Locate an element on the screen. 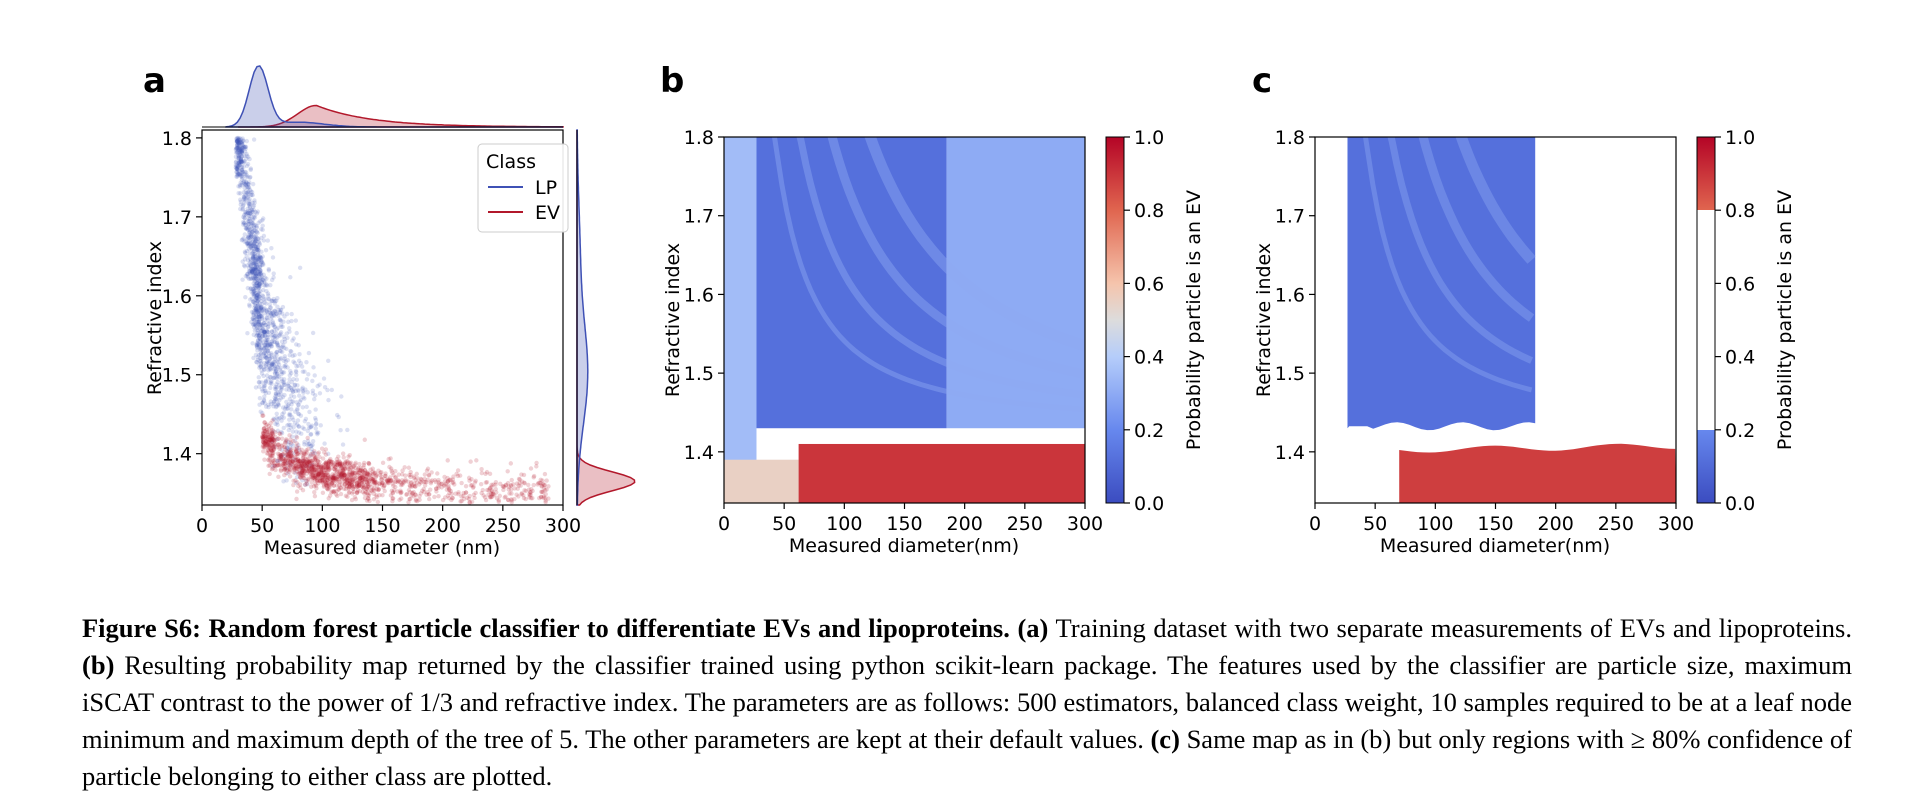  x-tick-label: 0 is located at coordinates (202, 526).